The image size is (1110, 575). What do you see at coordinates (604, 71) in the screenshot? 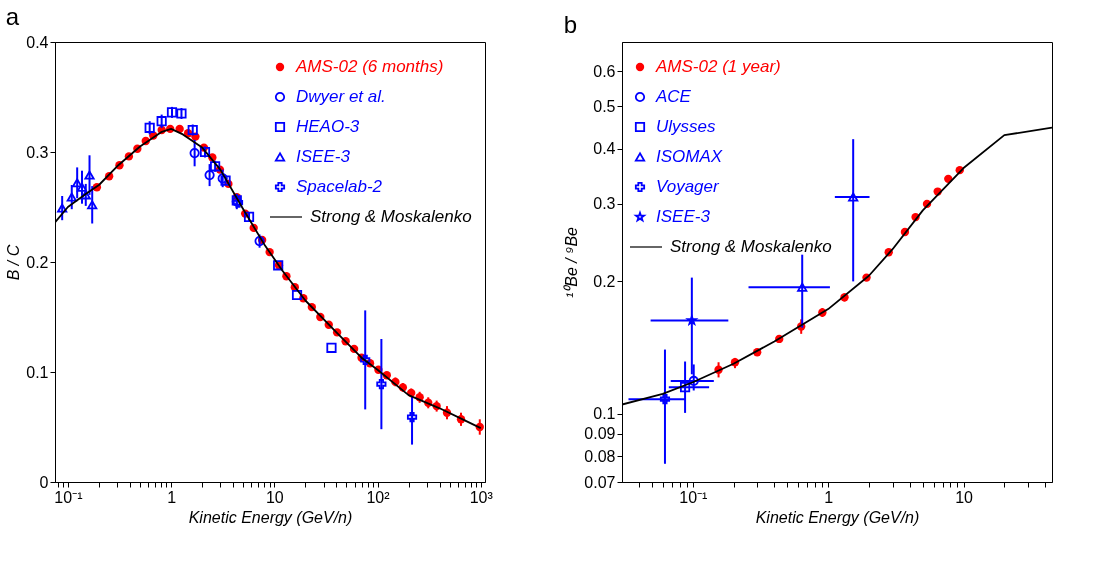
I see `y-tick-label: 0.6` at bounding box center [604, 71].